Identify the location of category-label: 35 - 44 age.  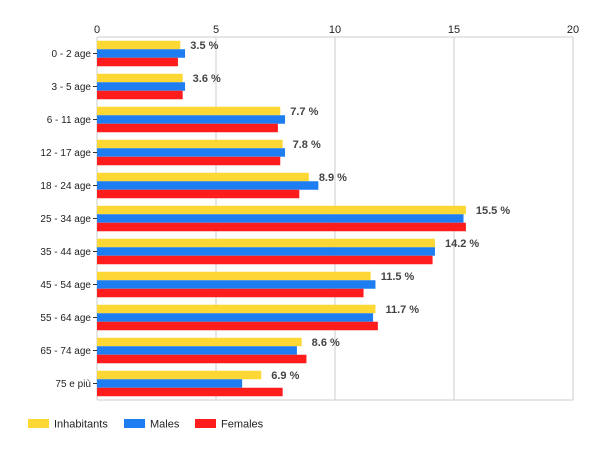
(65, 252).